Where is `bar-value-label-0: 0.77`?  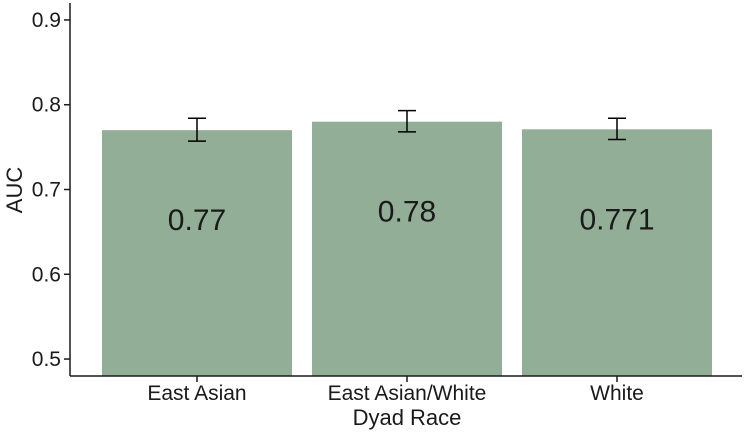
bar-value-label-0: 0.77 is located at coordinates (197, 220).